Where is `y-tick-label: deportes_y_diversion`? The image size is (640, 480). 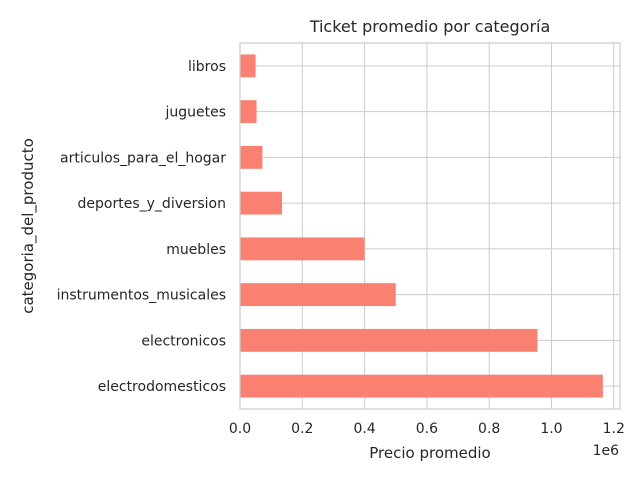 y-tick-label: deportes_y_diversion is located at coordinates (152, 204).